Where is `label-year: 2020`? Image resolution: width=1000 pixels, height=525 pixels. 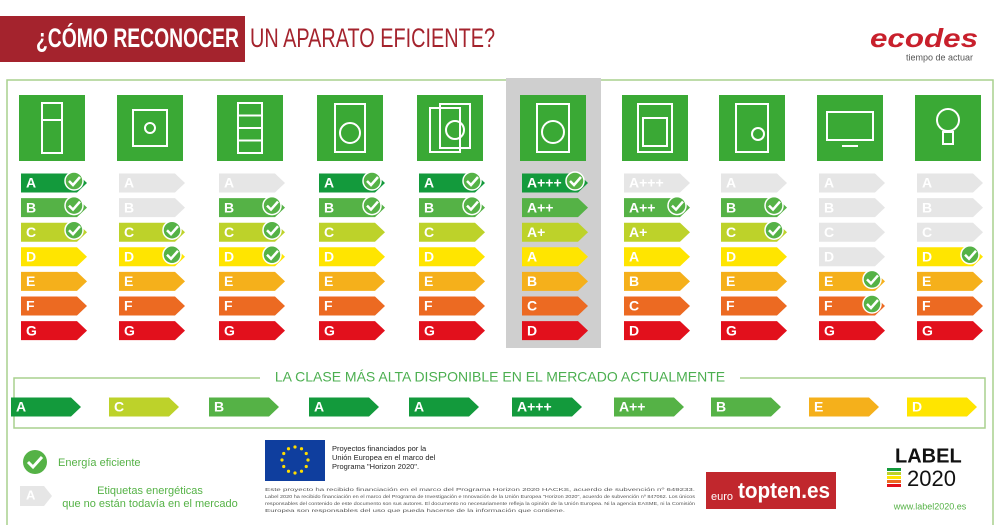
label-year: 2020 is located at coordinates (931, 478).